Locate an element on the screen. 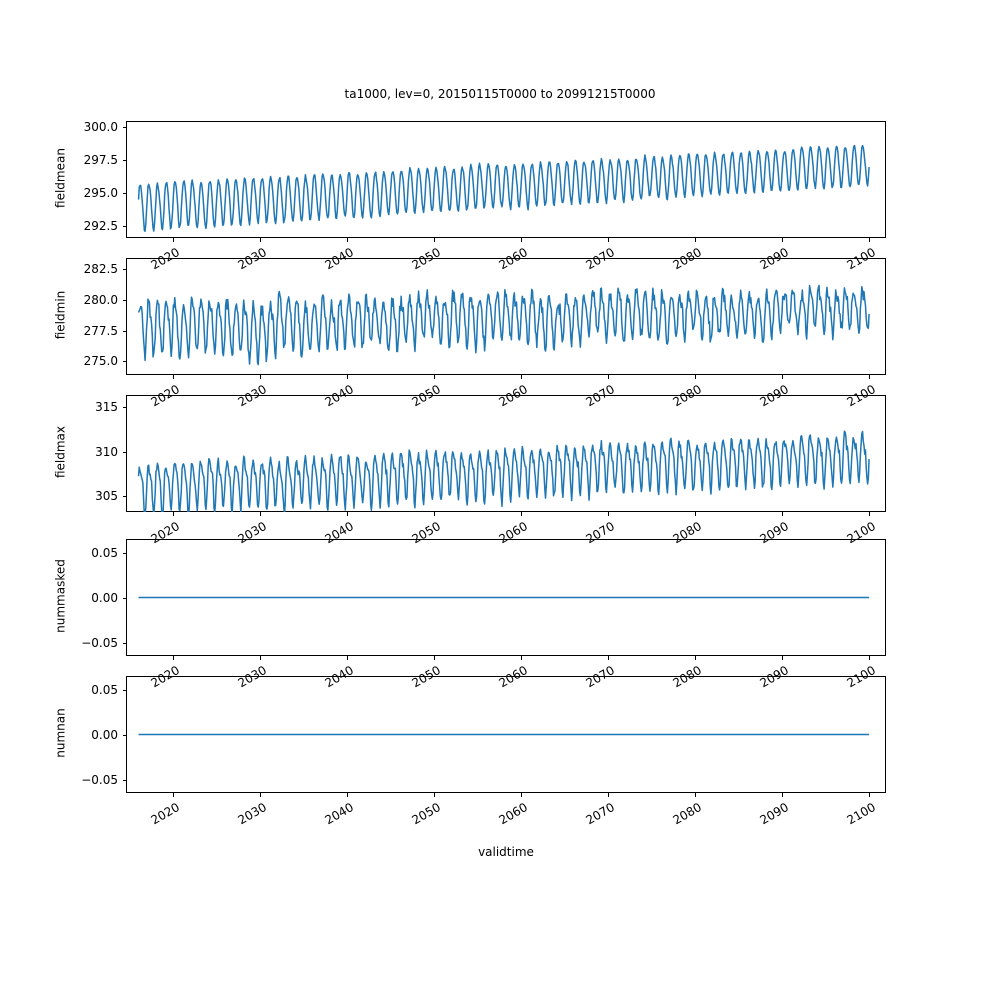  x-tick-label: 2100 is located at coordinates (861, 814).